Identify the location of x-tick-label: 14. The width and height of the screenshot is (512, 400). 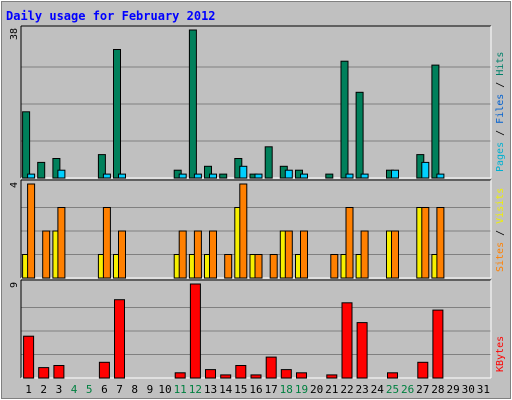
(226, 389).